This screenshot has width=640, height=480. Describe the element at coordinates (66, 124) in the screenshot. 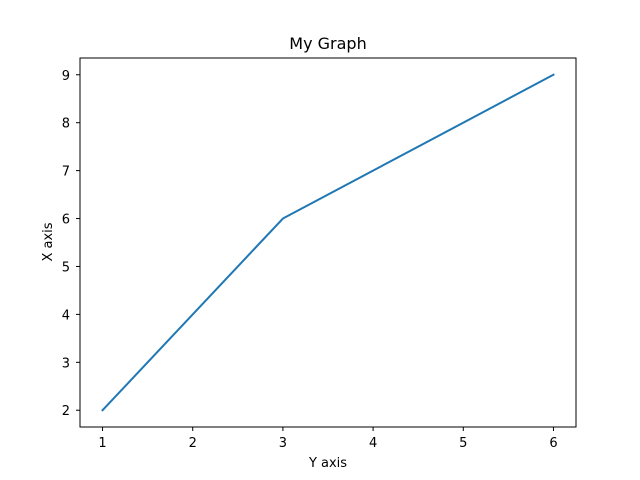

I see `y-tick-label: 8` at that location.